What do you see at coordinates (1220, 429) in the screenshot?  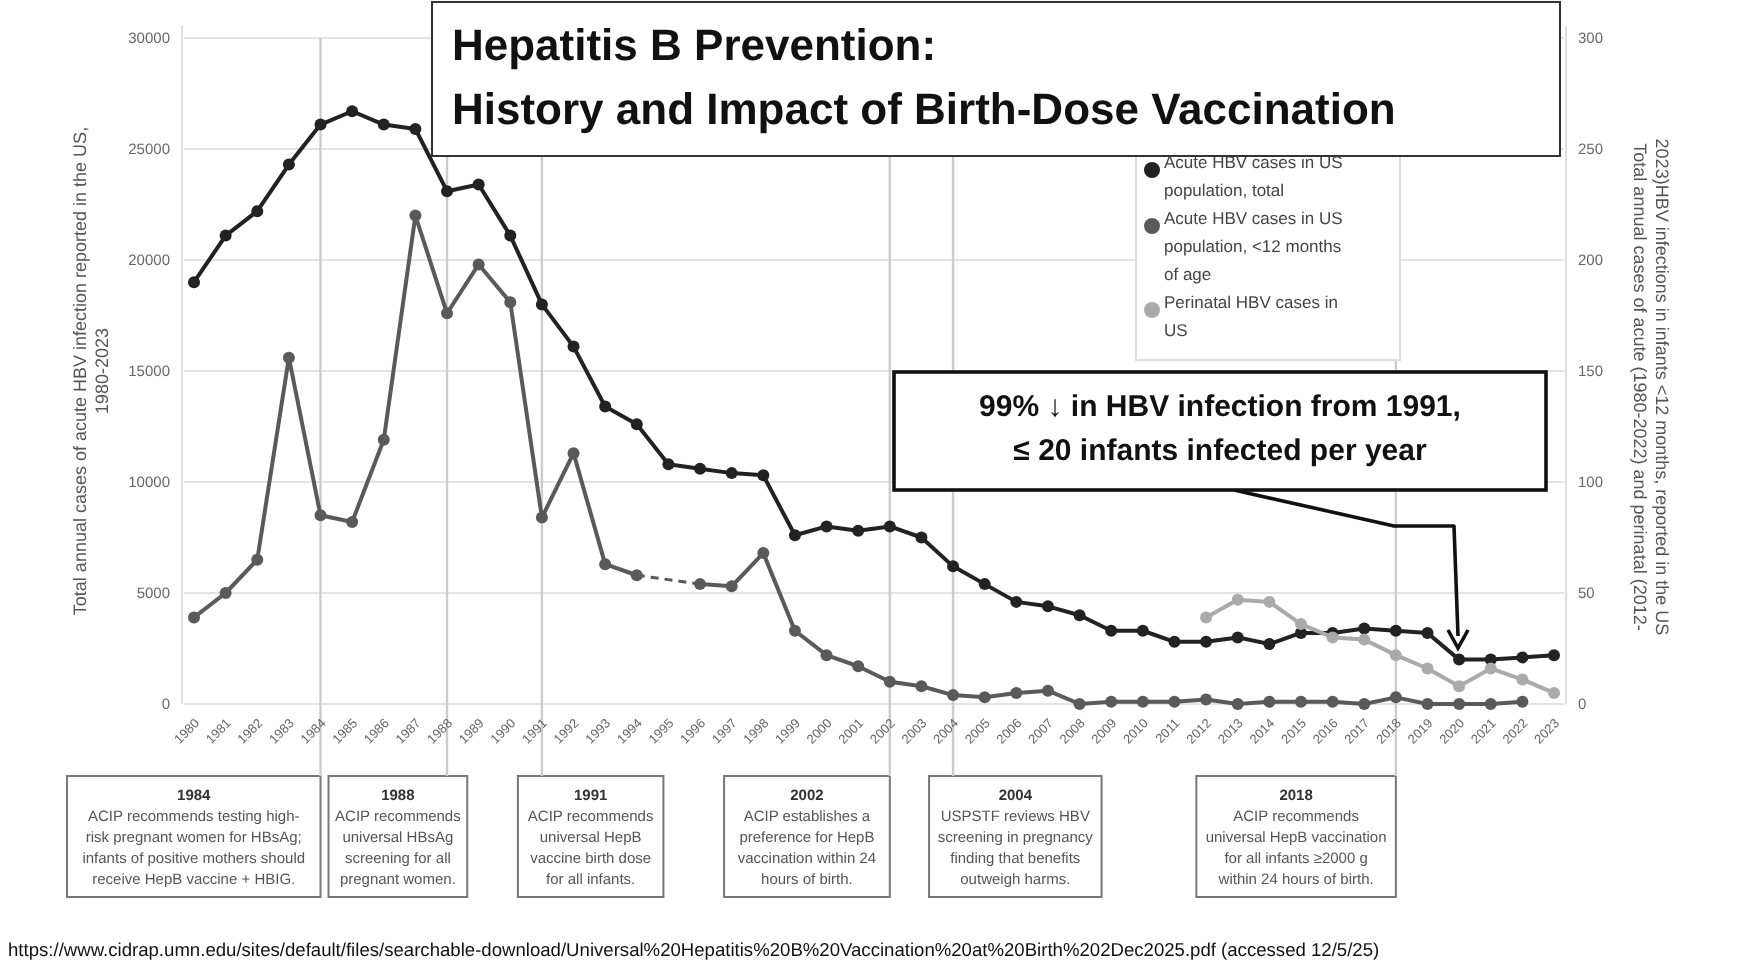 I see `annotation: 99% ↓ in HBV infection from 1991, ≤ 20 infants infected per year` at bounding box center [1220, 429].